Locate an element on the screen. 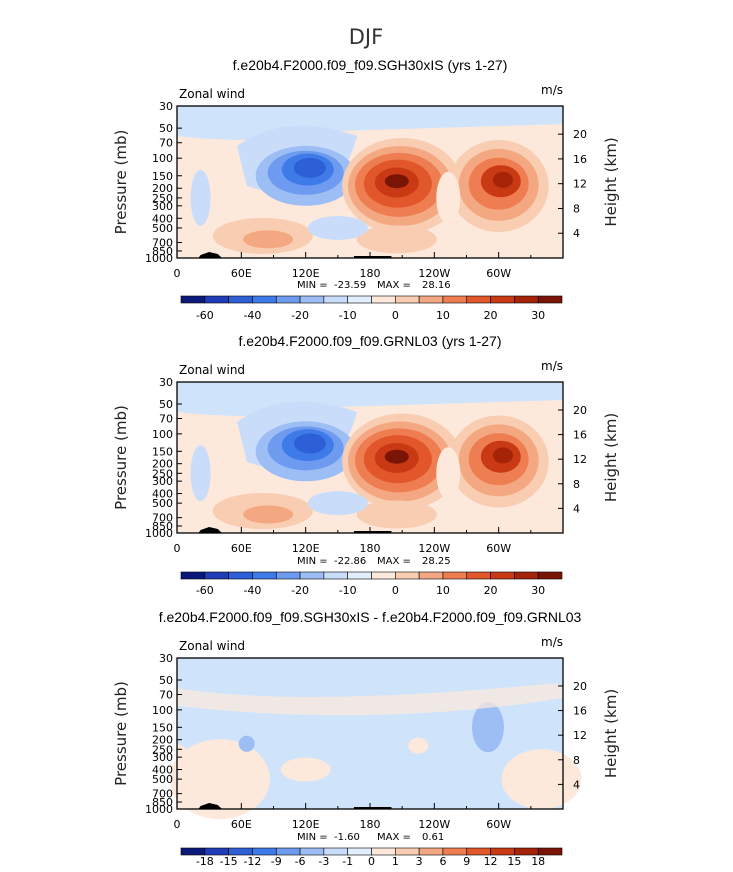 The image size is (733, 872). colorbar-label: 12 is located at coordinates (491, 861).